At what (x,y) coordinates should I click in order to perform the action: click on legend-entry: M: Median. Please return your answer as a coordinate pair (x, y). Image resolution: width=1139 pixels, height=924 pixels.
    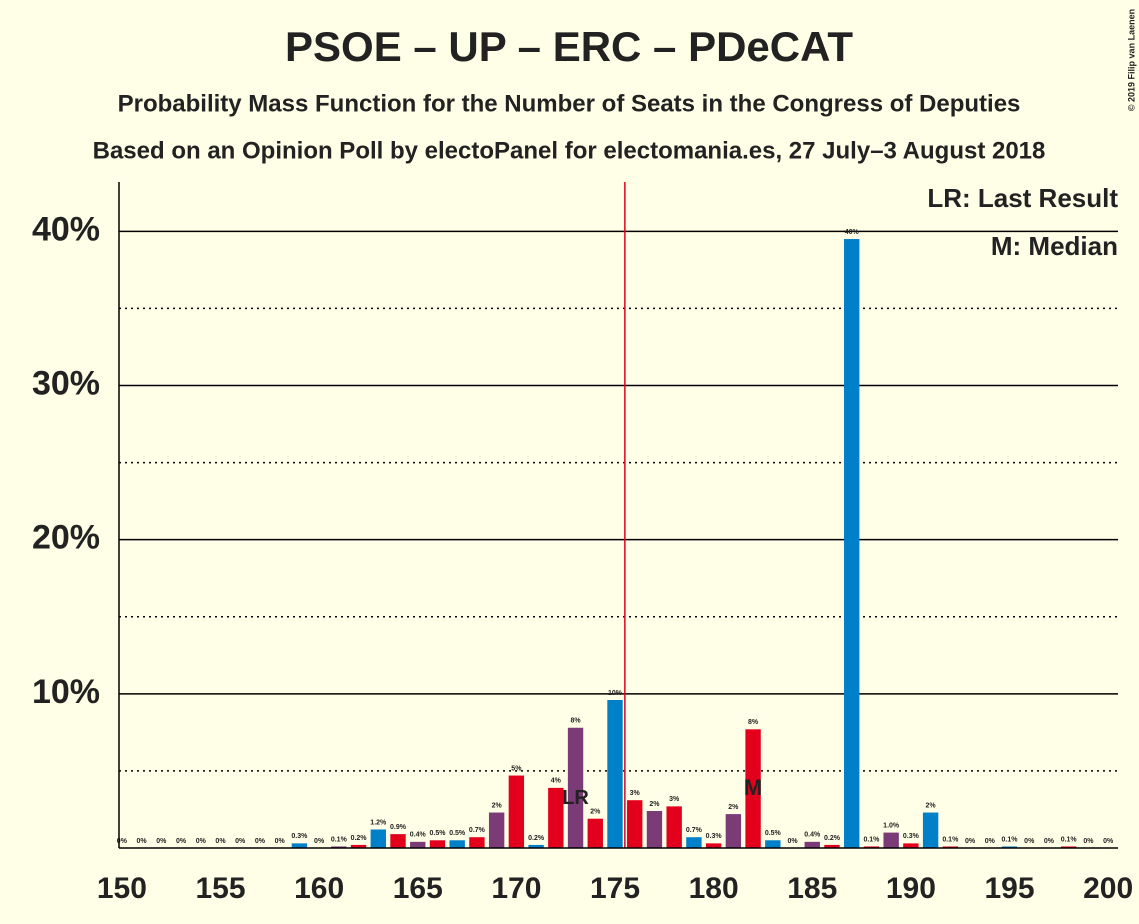
    Looking at the image, I should click on (1054, 246).